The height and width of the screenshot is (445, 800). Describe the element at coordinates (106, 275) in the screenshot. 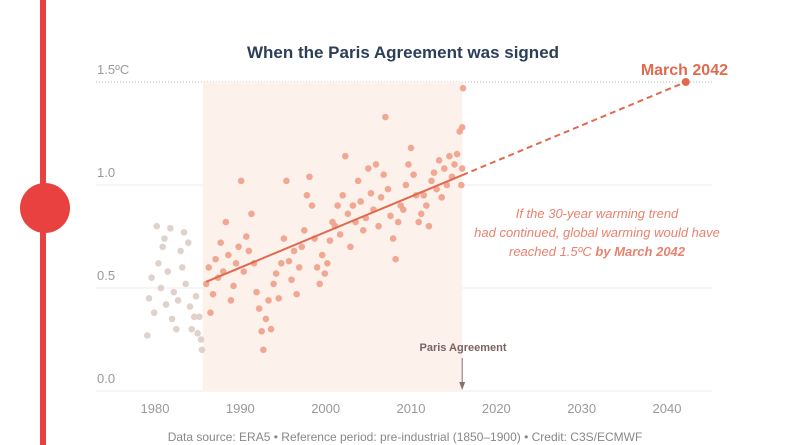

I see `y-tick-label: 0.5` at that location.